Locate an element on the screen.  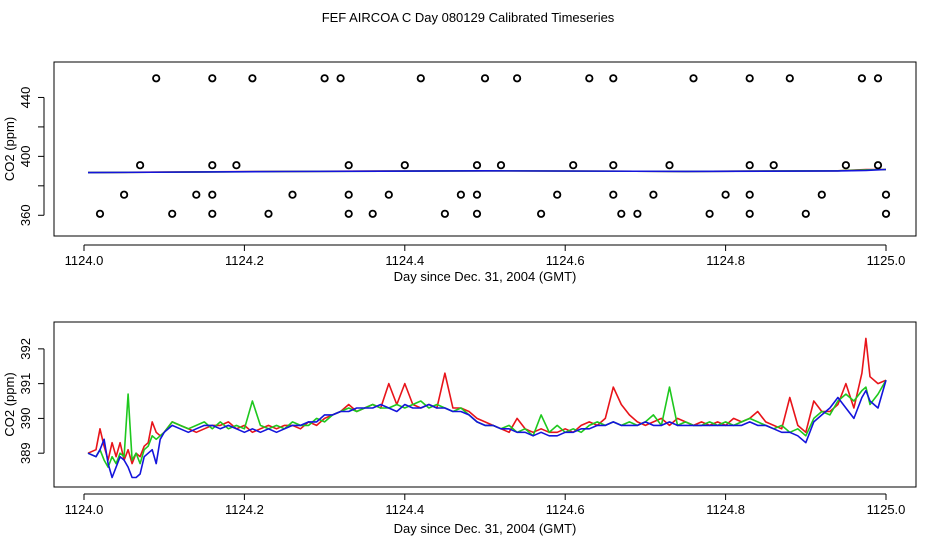
y-tick-label: 389 is located at coordinates (25, 453).